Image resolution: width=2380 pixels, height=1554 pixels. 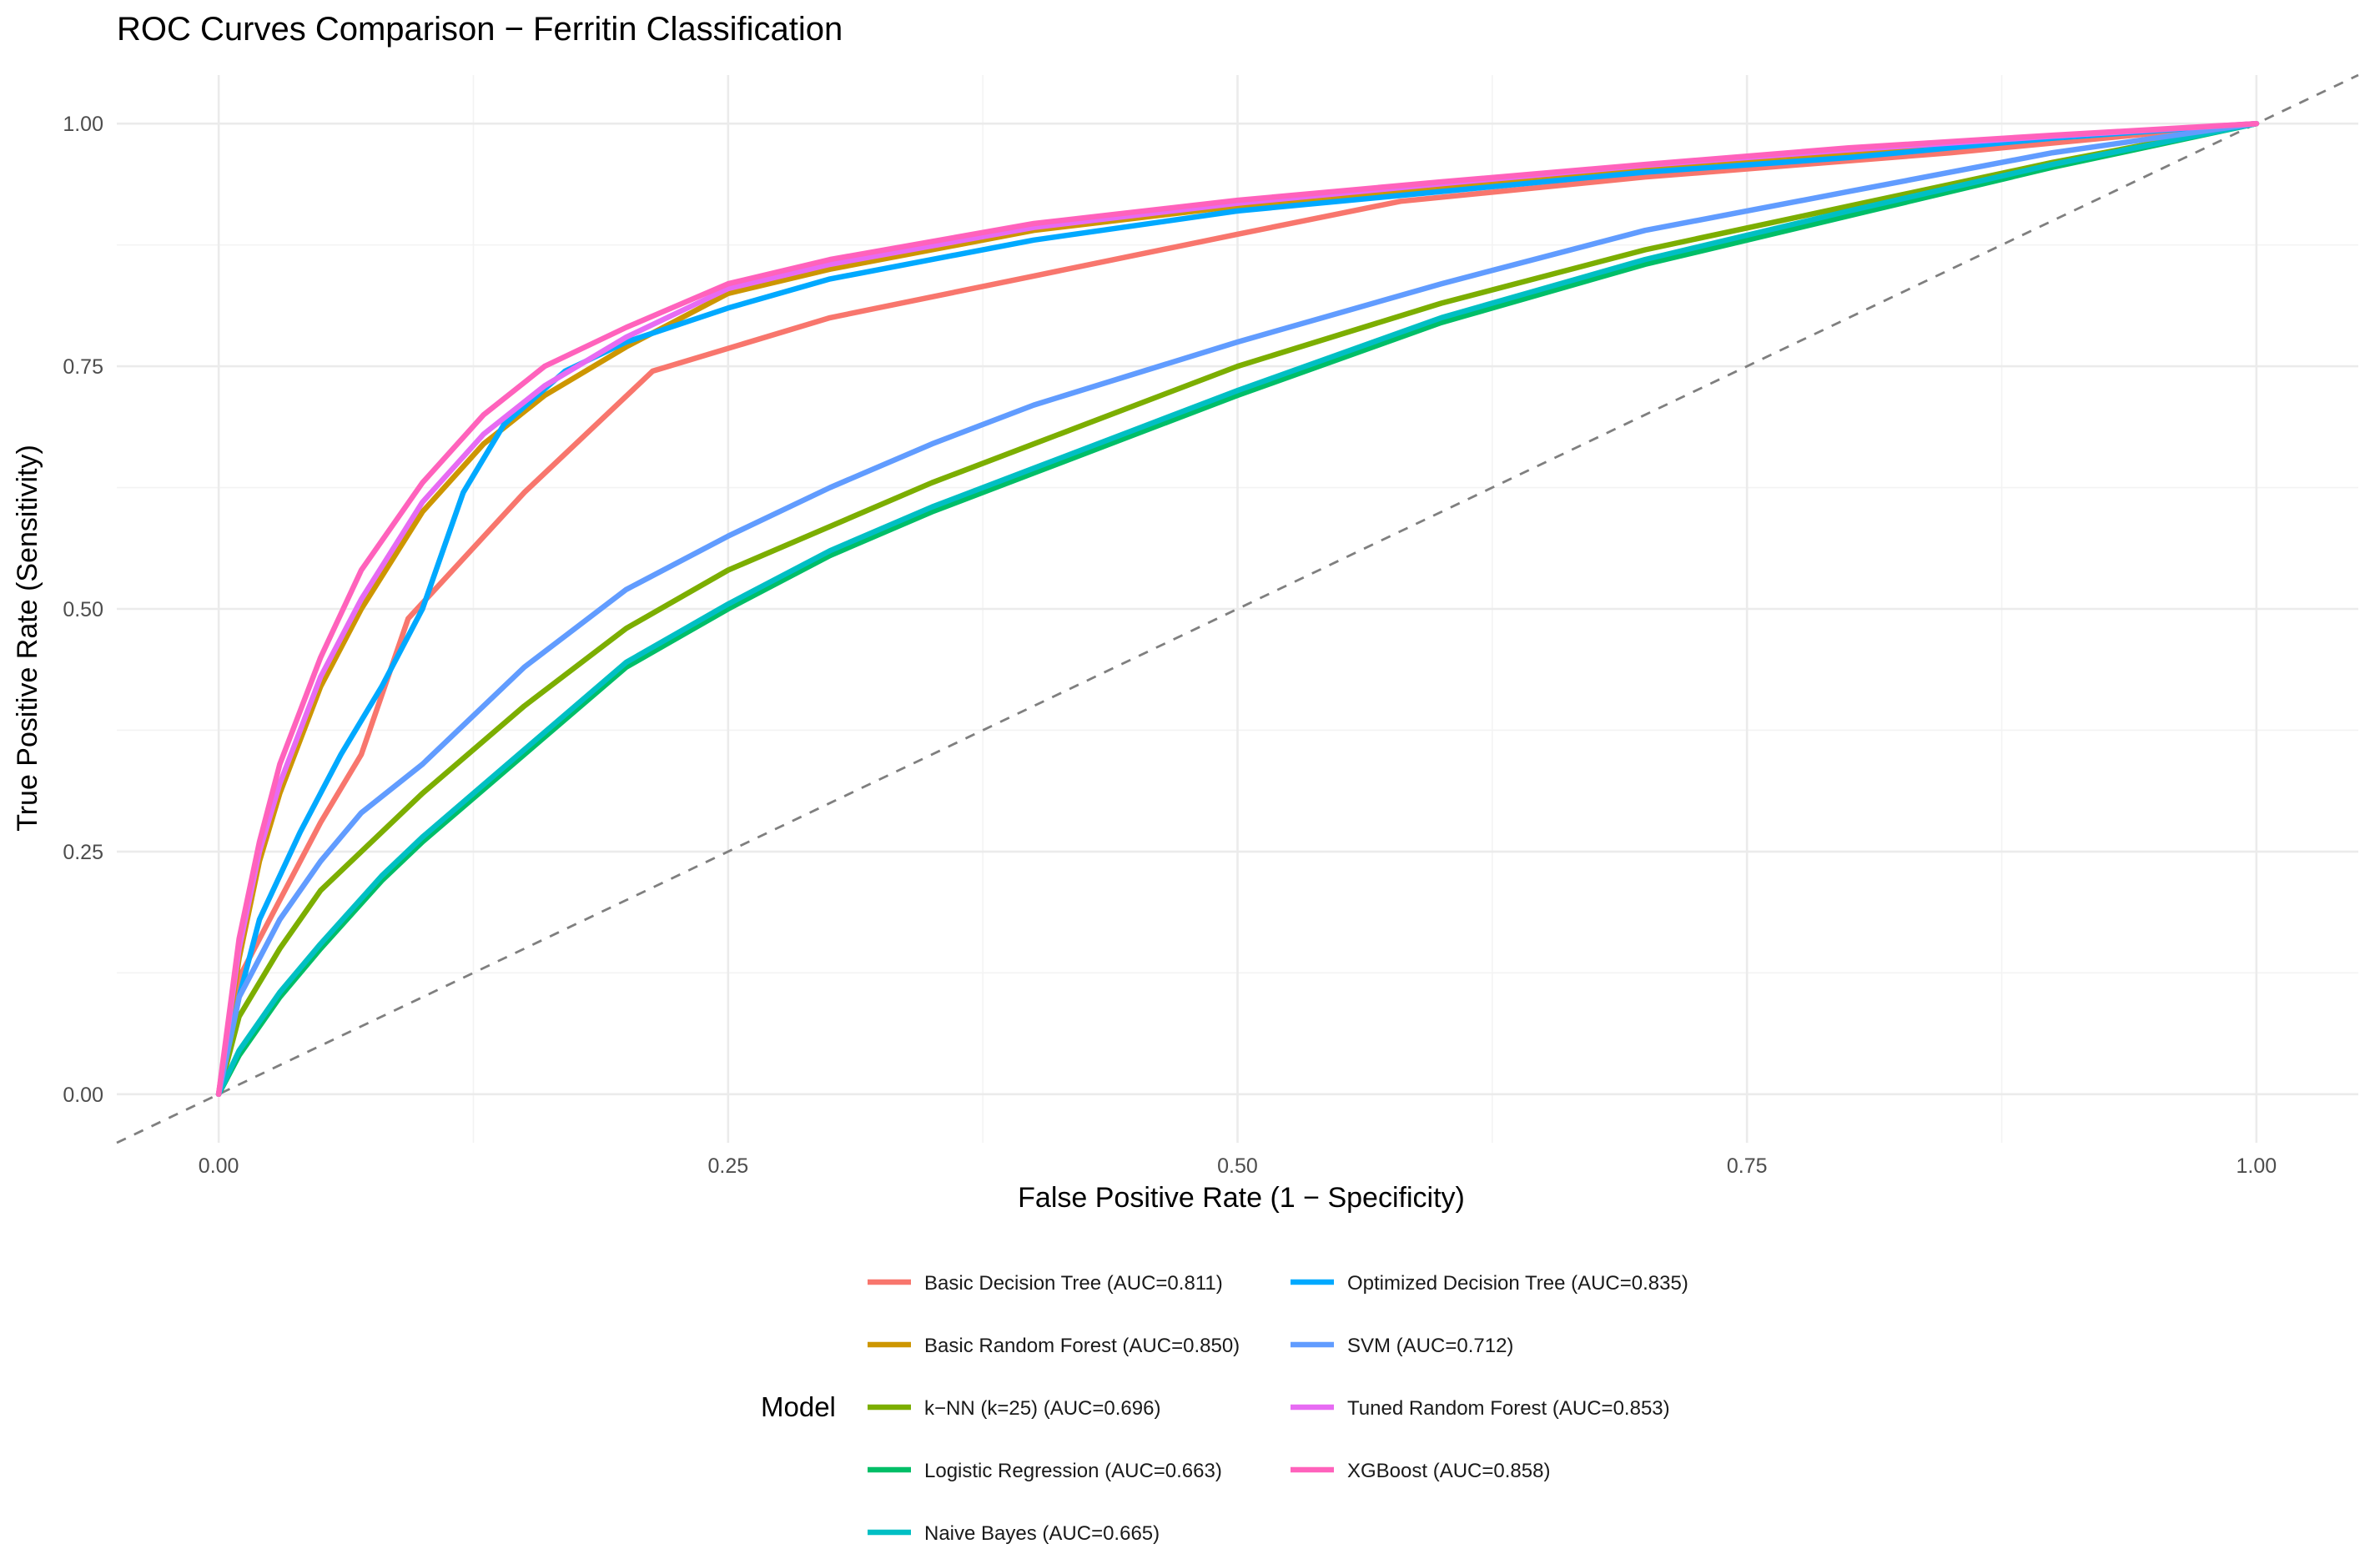 What do you see at coordinates (83, 1095) in the screenshot?
I see `y-tick-label: 0.00` at bounding box center [83, 1095].